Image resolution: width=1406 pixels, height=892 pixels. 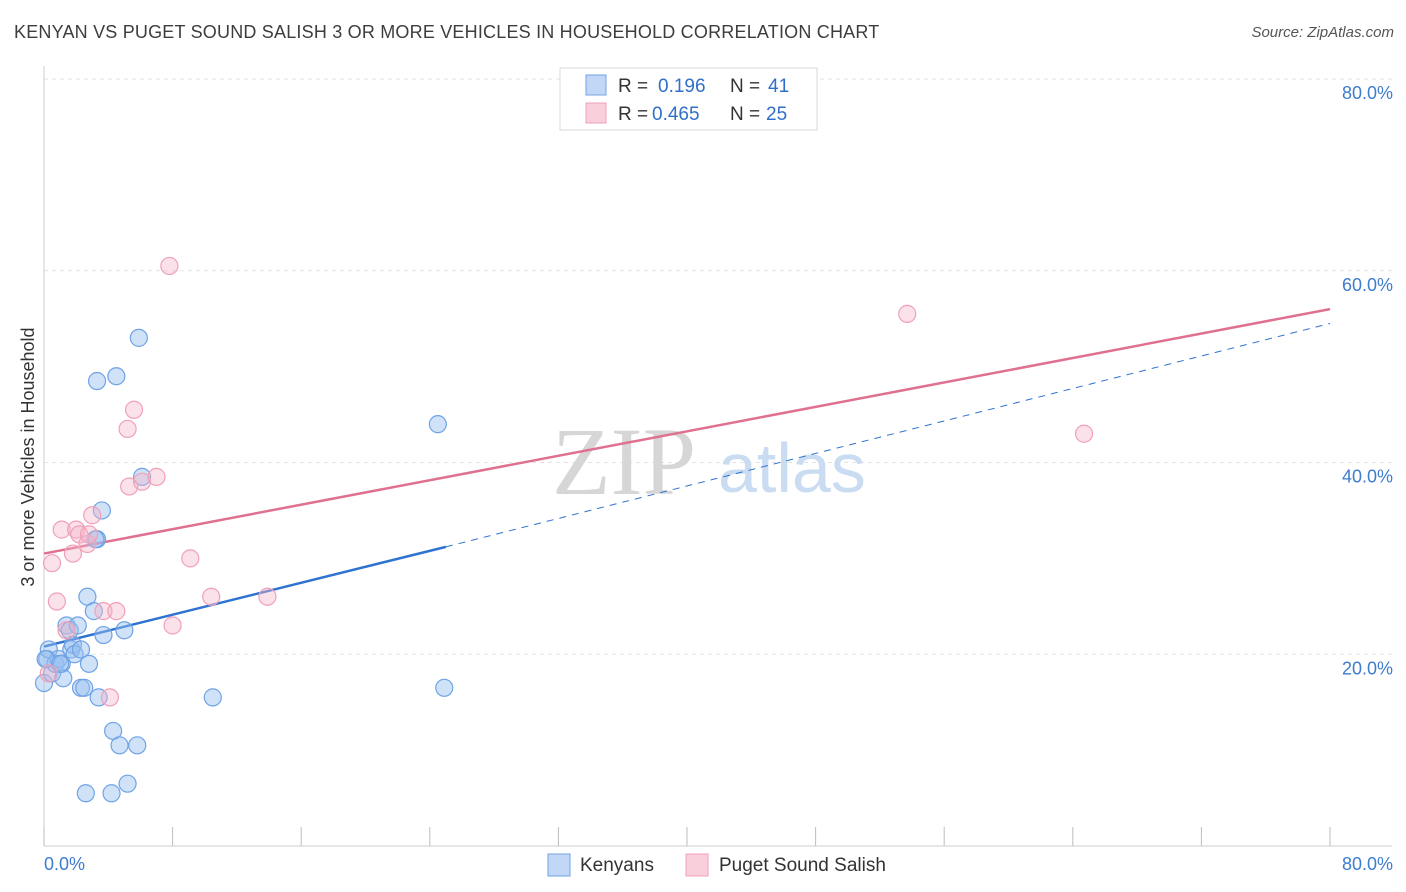 I want to click on watermark: ZIP atlas, so click(x=709, y=461).